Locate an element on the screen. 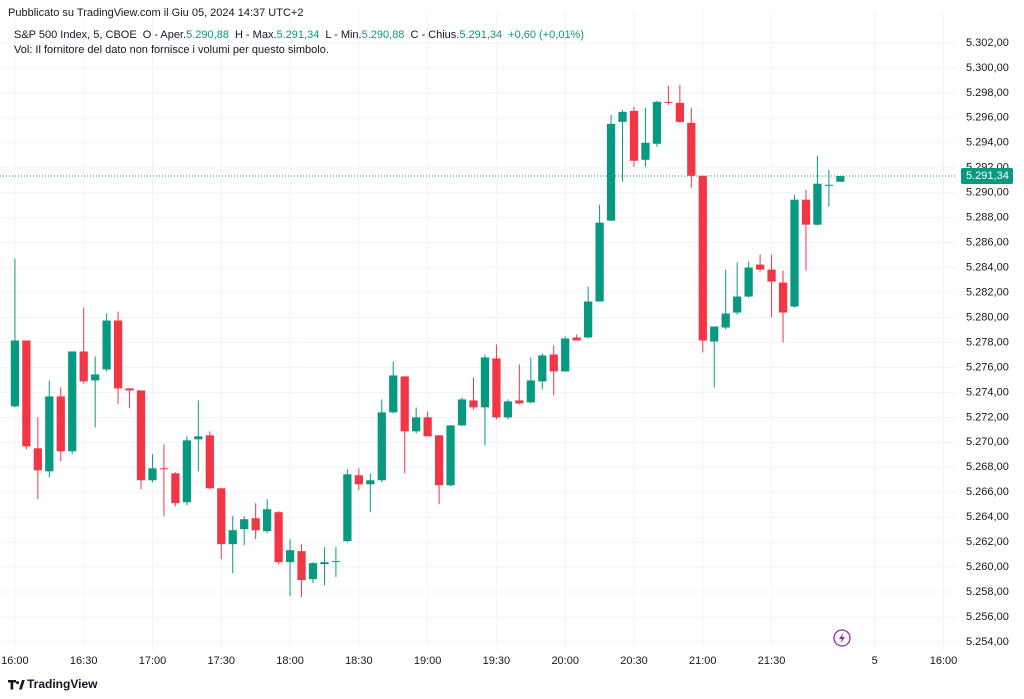 This screenshot has height=699, width=1024. y-tick-label: 5.278,00 is located at coordinates (987, 342).